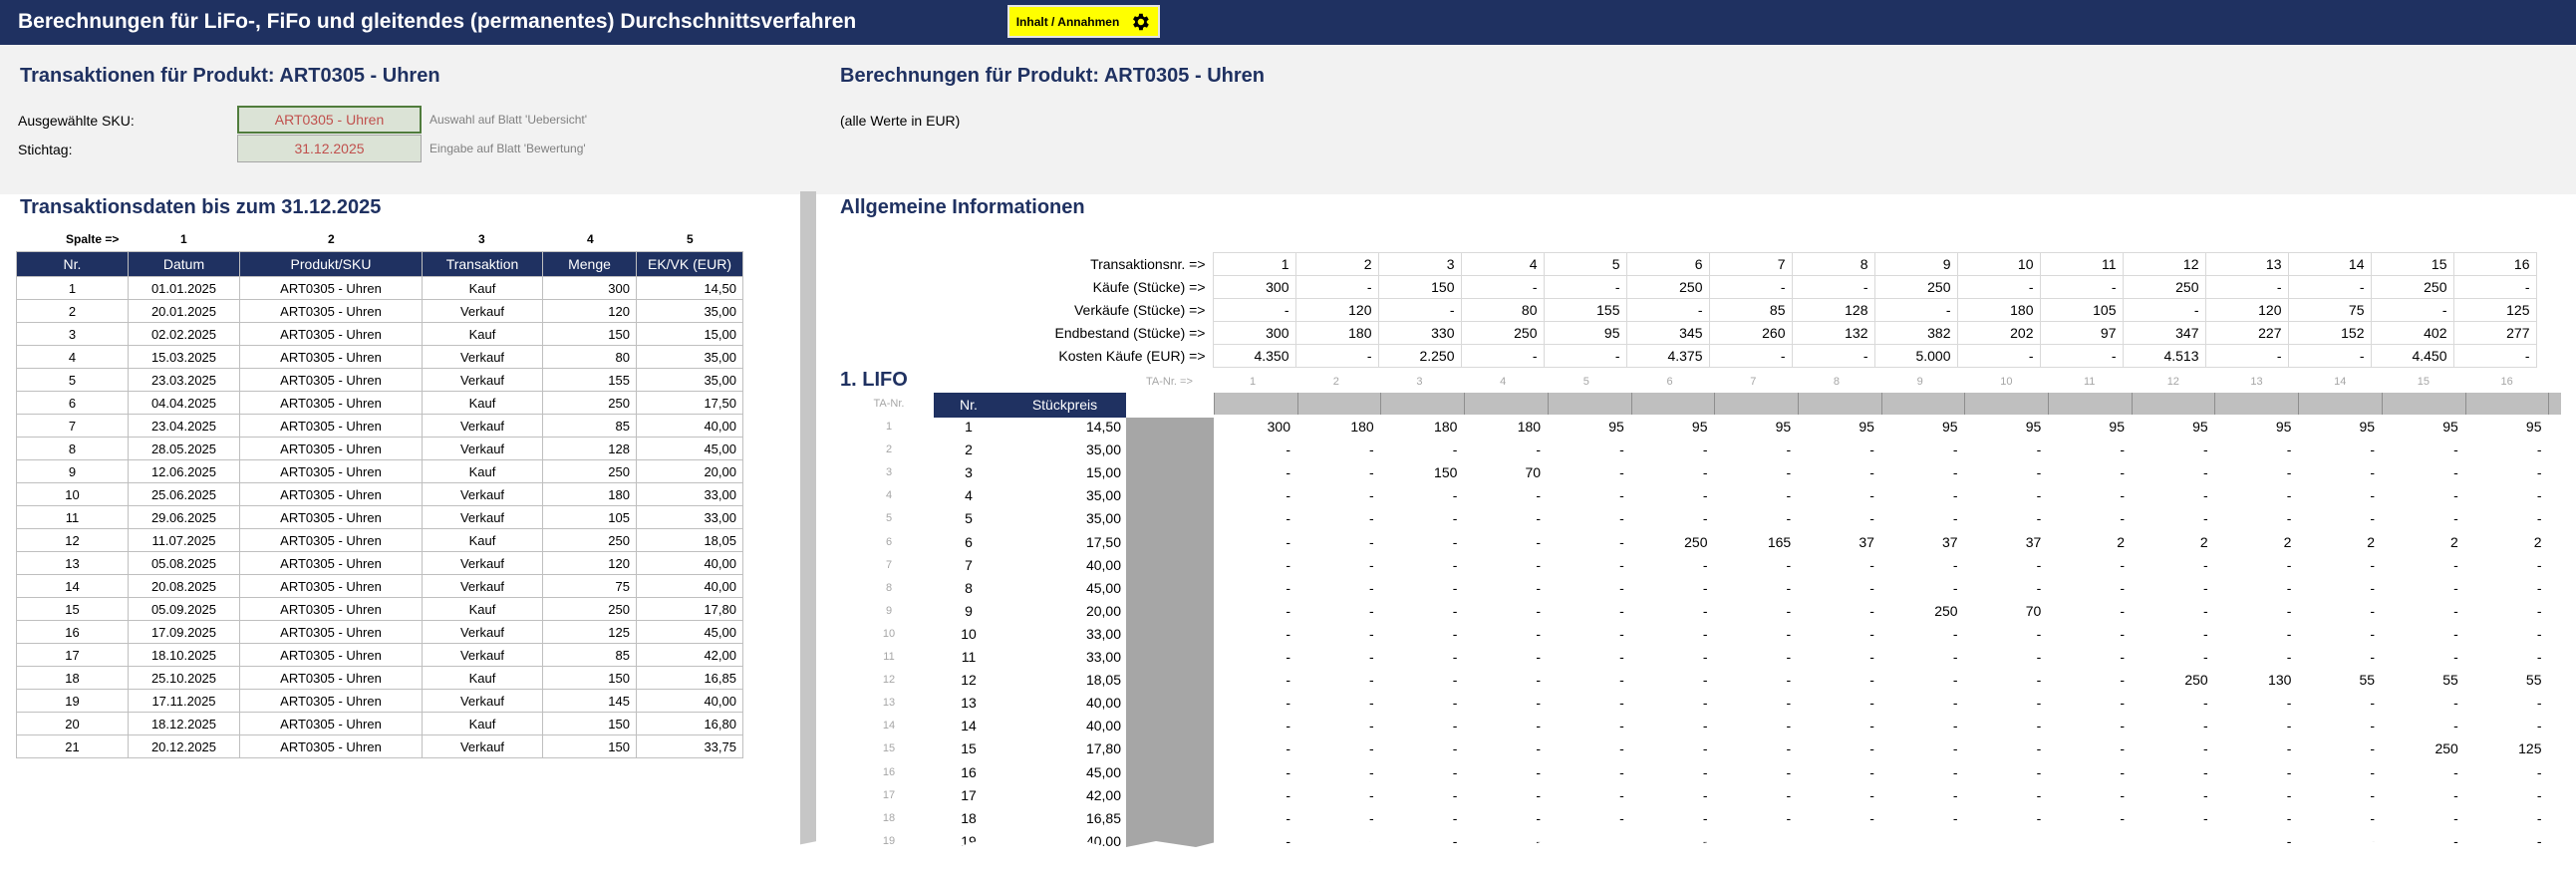  I want to click on table-cell: 11, so click(72, 517).